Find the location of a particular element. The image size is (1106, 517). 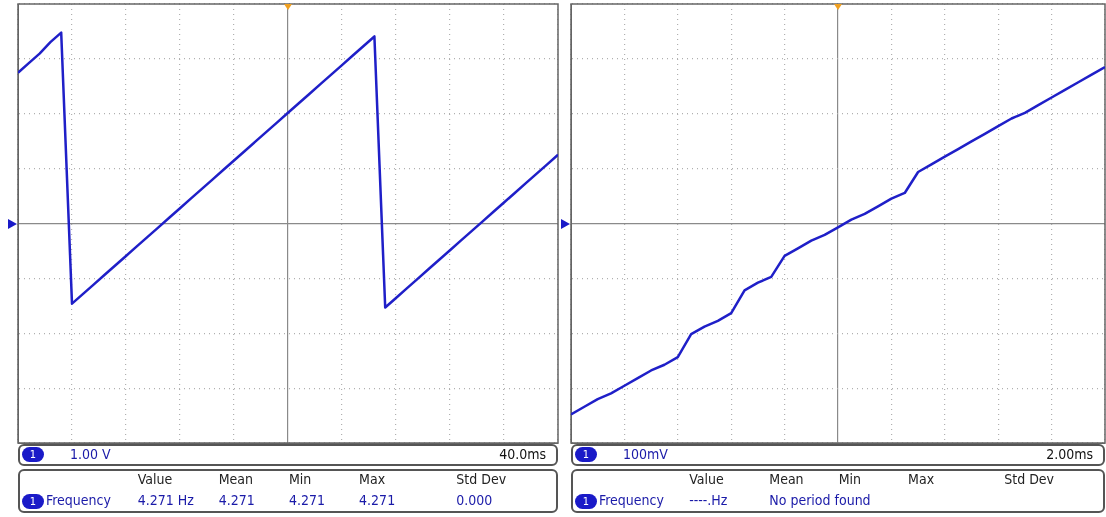

text: ----.Hz is located at coordinates (708, 500).